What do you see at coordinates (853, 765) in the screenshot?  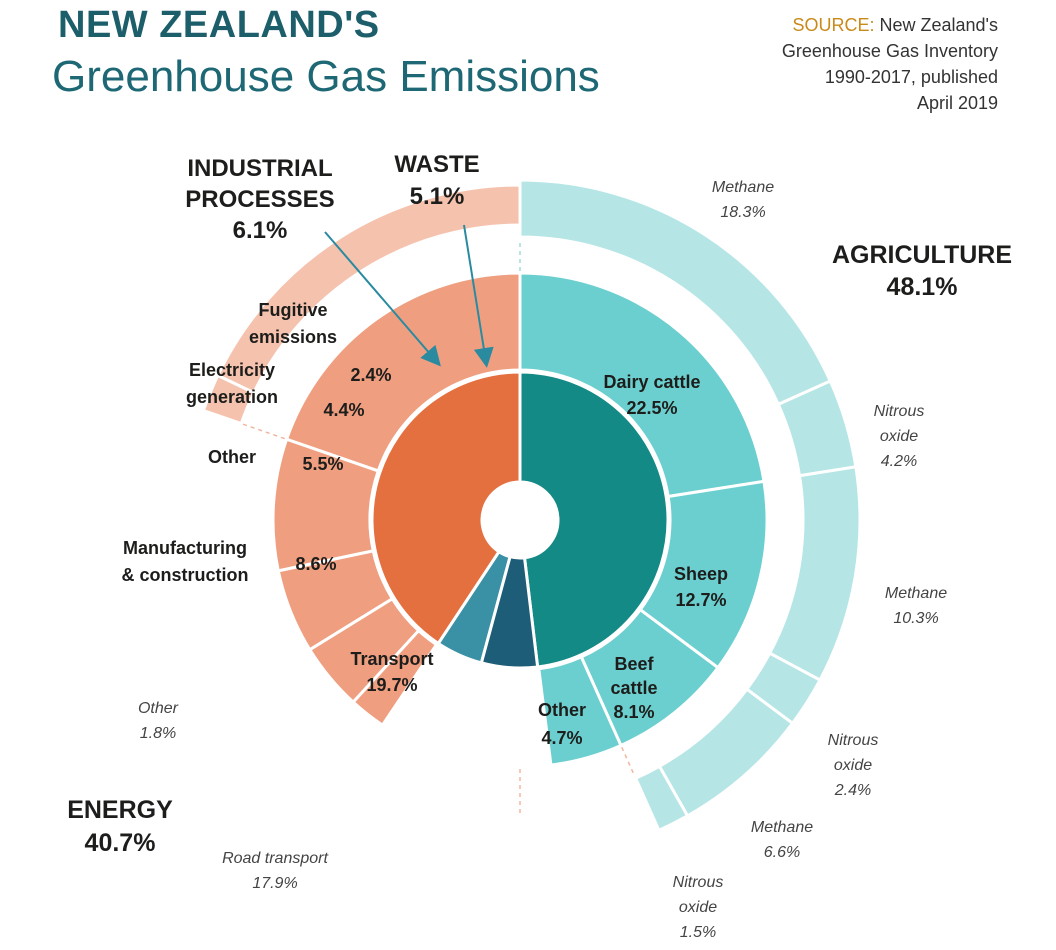 I see `sheep-nitrous-oxide-label: Nitrous oxide 2.4%` at bounding box center [853, 765].